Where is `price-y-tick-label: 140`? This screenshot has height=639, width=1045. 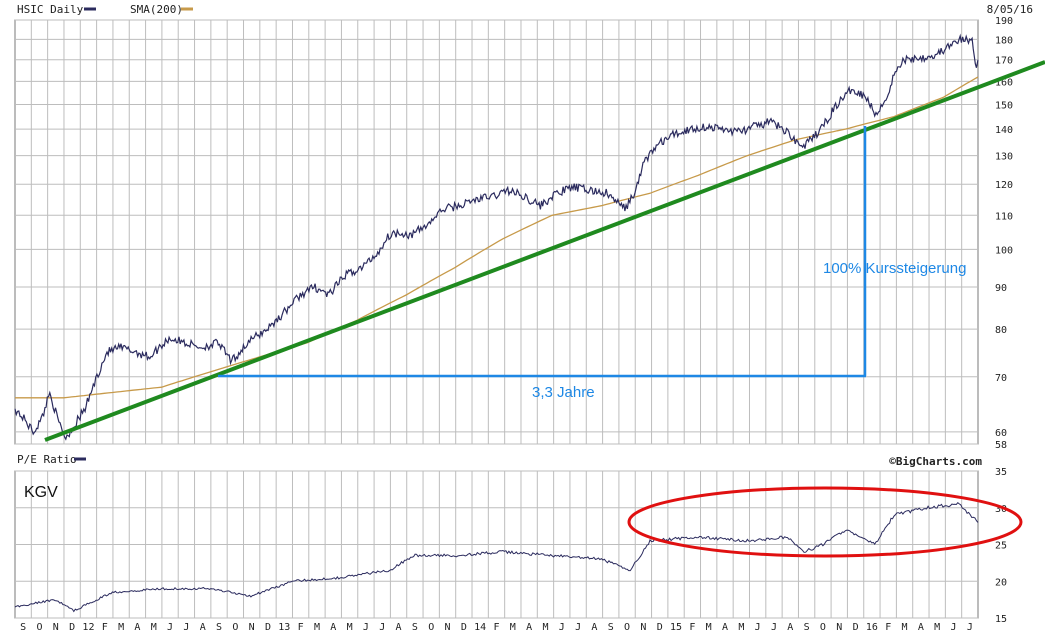 price-y-tick-label: 140 is located at coordinates (1004, 130).